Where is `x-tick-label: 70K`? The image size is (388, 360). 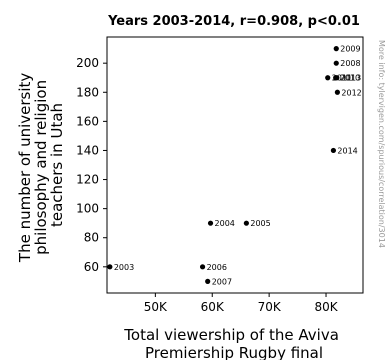 x-tick-label: 70K is located at coordinates (270, 307).